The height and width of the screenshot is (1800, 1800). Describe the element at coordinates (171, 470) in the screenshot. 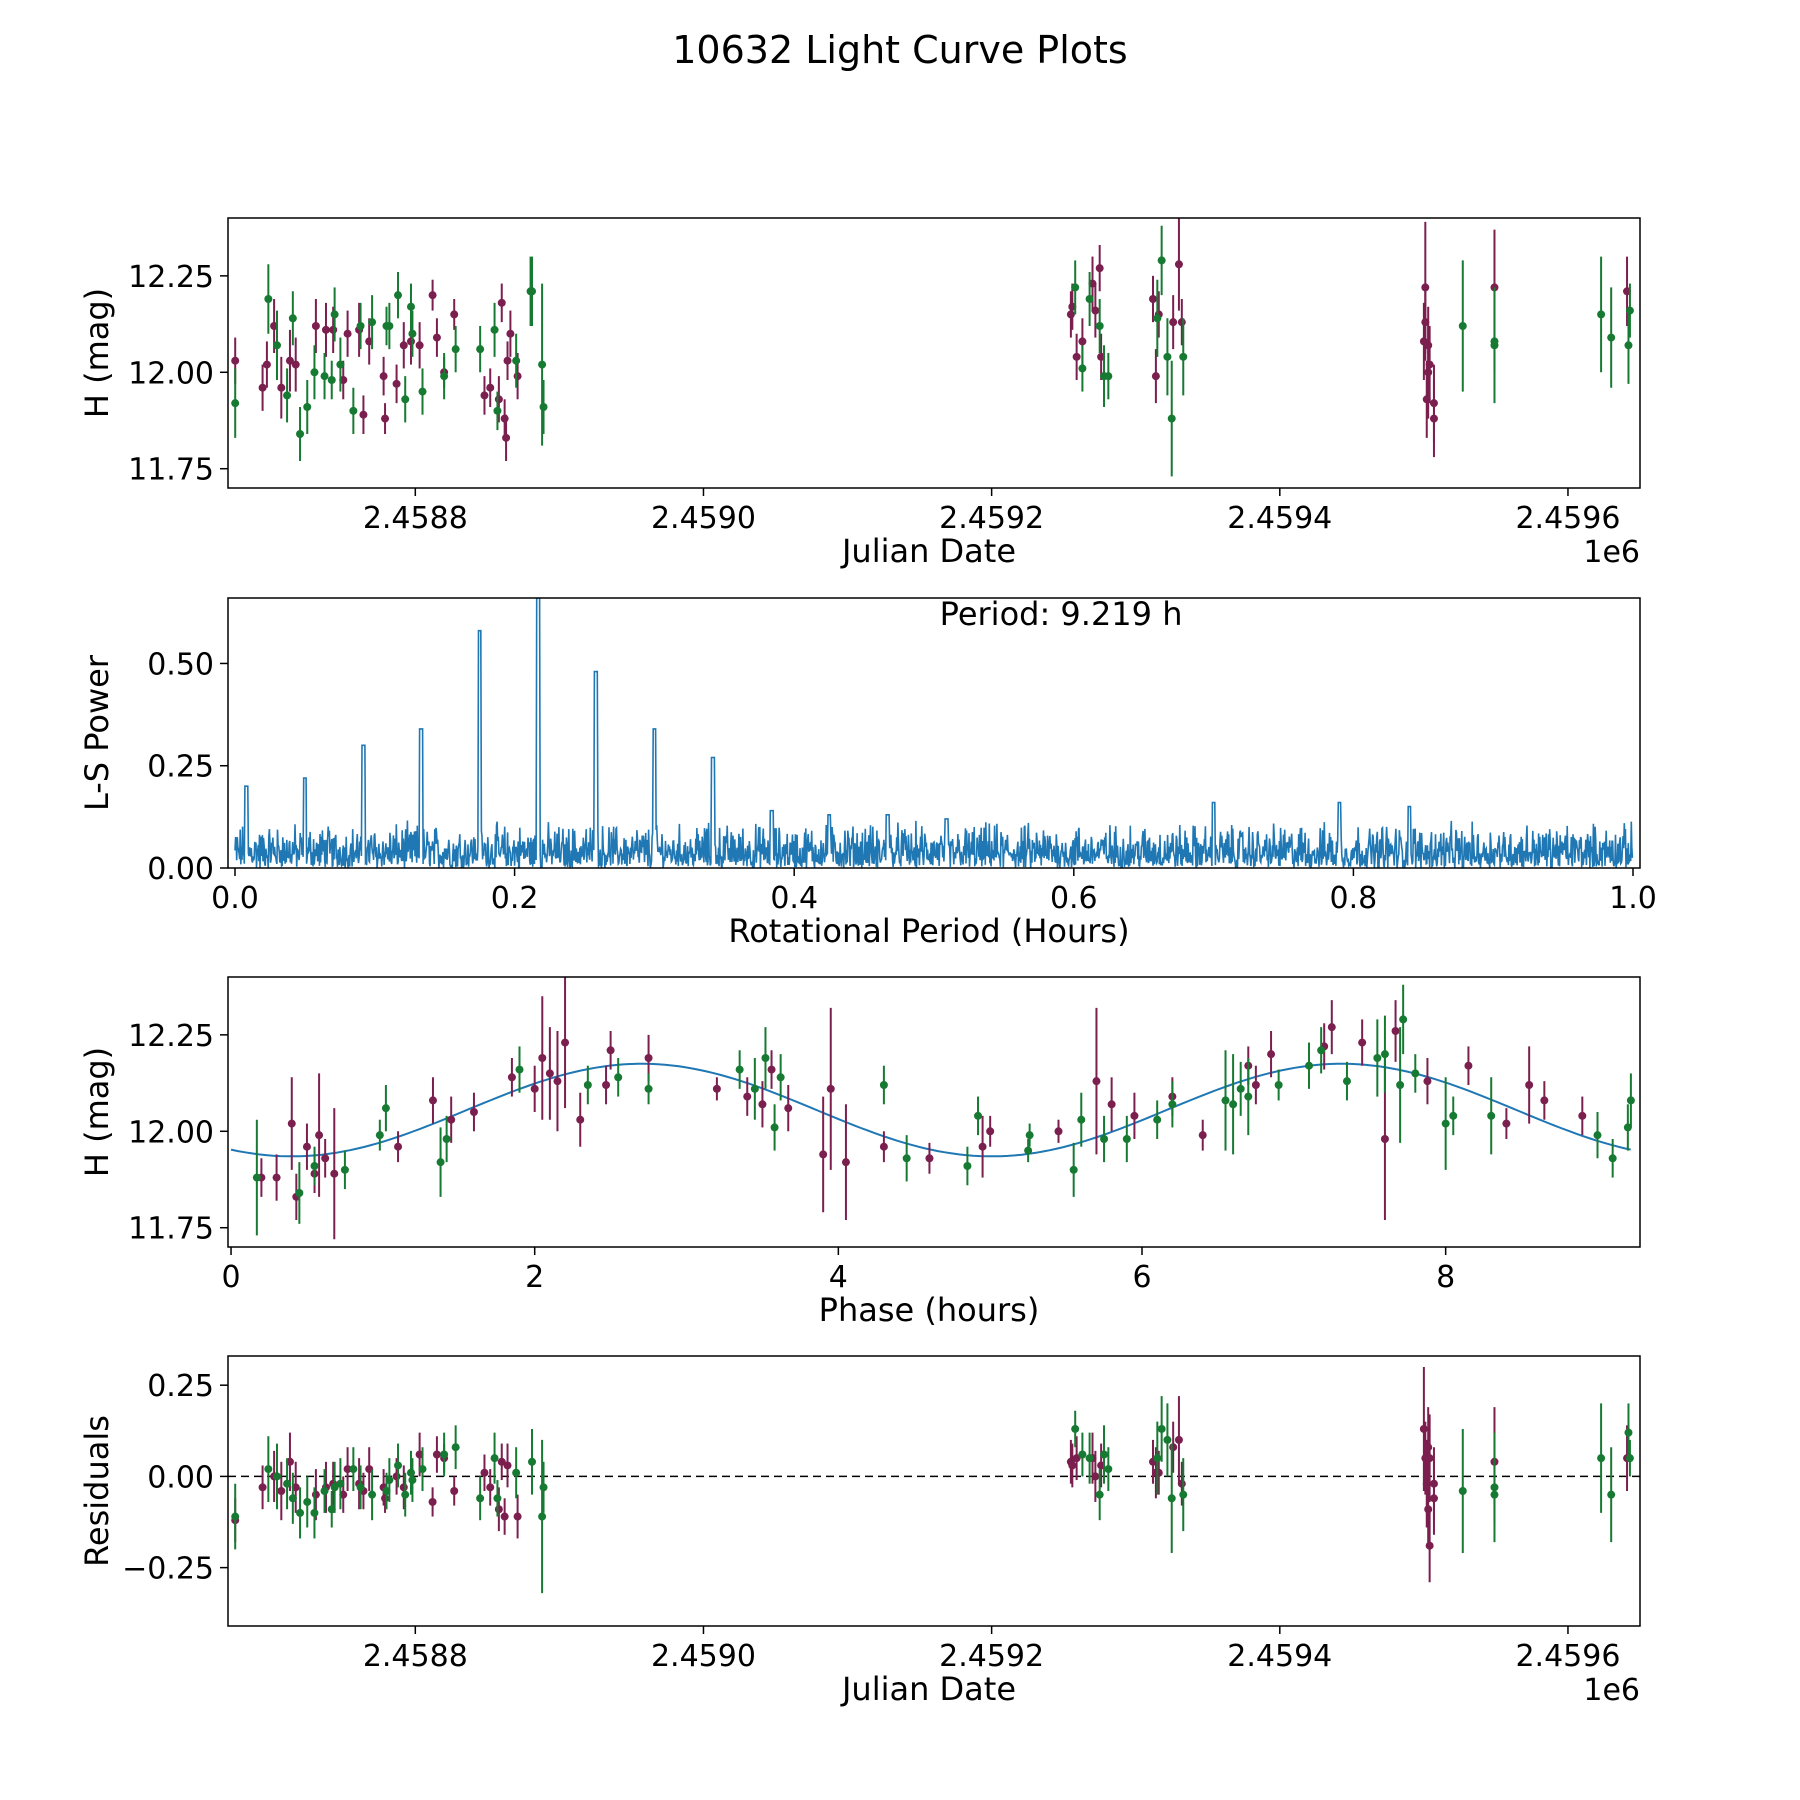

I see `y-tick-label: 11.75` at that location.